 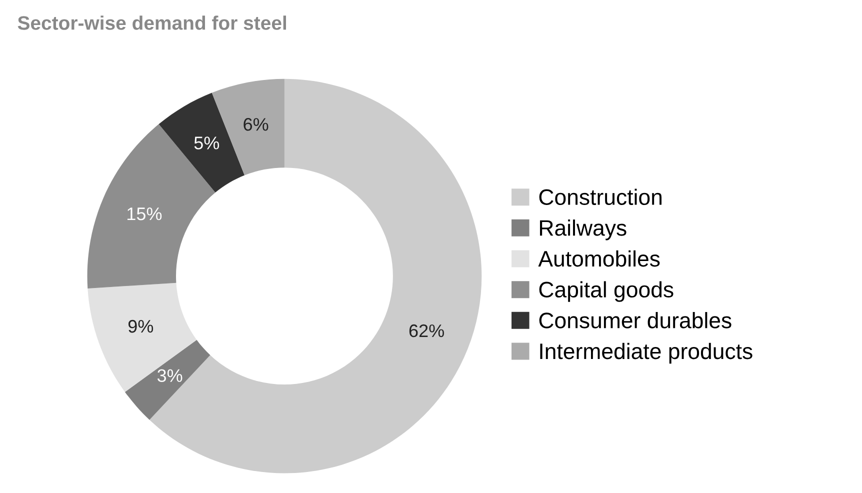 What do you see at coordinates (256, 124) in the screenshot?
I see `data-label: 6%` at bounding box center [256, 124].